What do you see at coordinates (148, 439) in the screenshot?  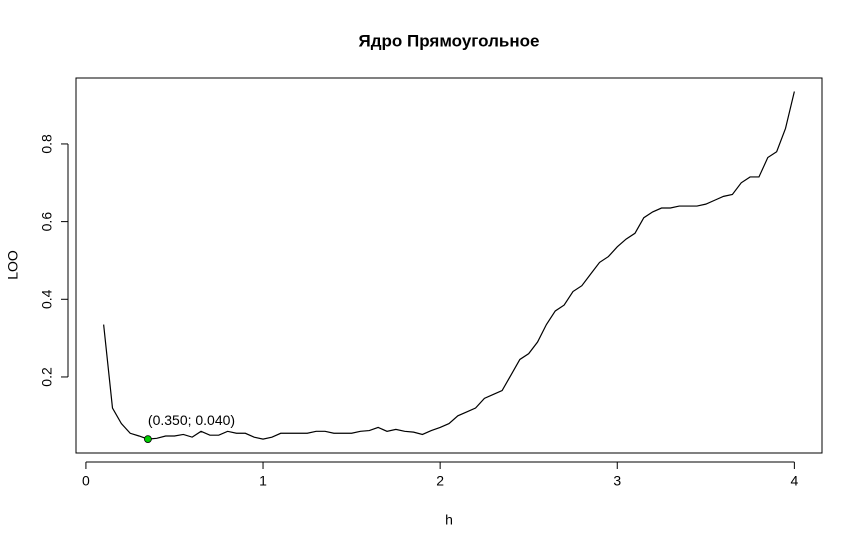 I see `highlight-point` at bounding box center [148, 439].